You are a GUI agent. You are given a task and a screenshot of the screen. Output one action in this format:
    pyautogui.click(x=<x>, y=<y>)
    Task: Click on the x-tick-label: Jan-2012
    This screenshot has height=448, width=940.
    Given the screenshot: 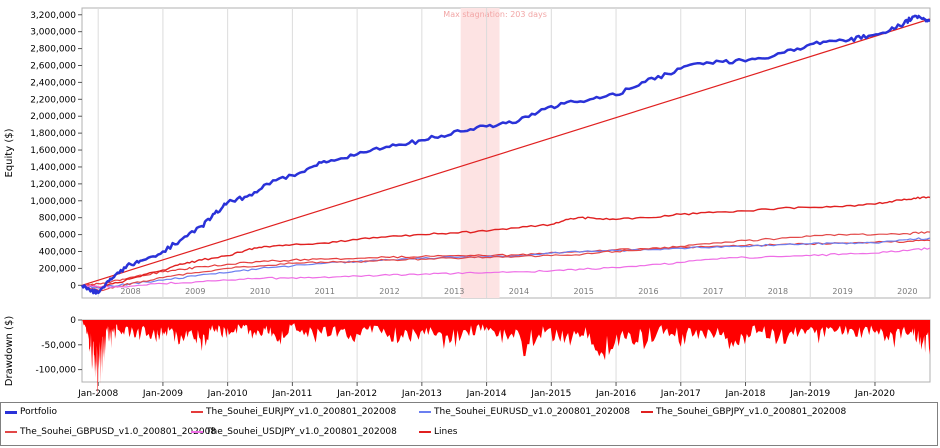 What is the action you would take?
    pyautogui.click(x=356, y=394)
    